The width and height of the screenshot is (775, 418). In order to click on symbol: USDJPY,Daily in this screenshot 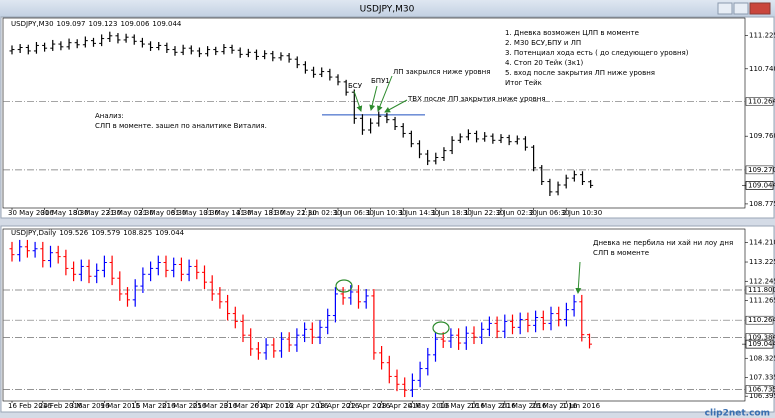, I will do `click(33, 233)`.